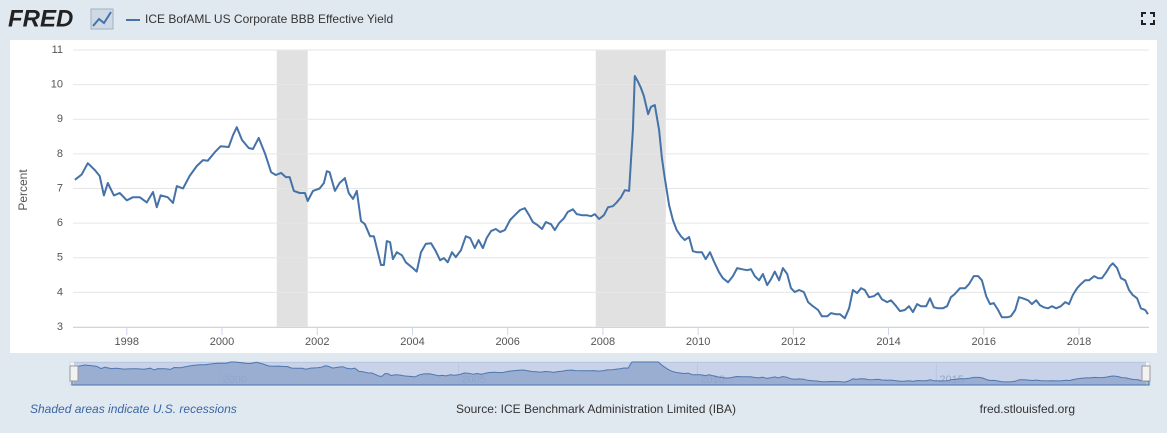  Describe the element at coordinates (603, 342) in the screenshot. I see `x-tick-label: 2008` at that location.